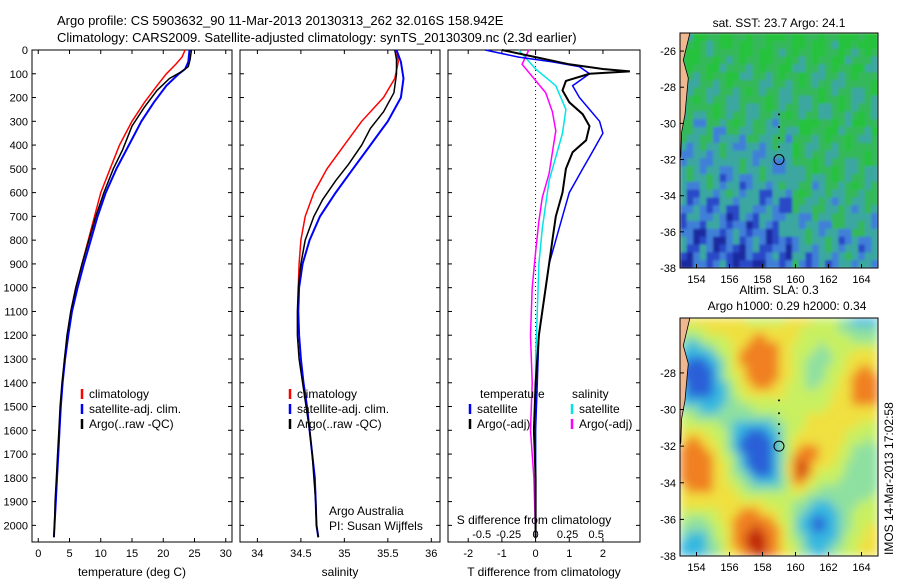 This screenshot has height=580, width=900. What do you see at coordinates (19, 194) in the screenshot?
I see `y-tick-label: 600` at bounding box center [19, 194].